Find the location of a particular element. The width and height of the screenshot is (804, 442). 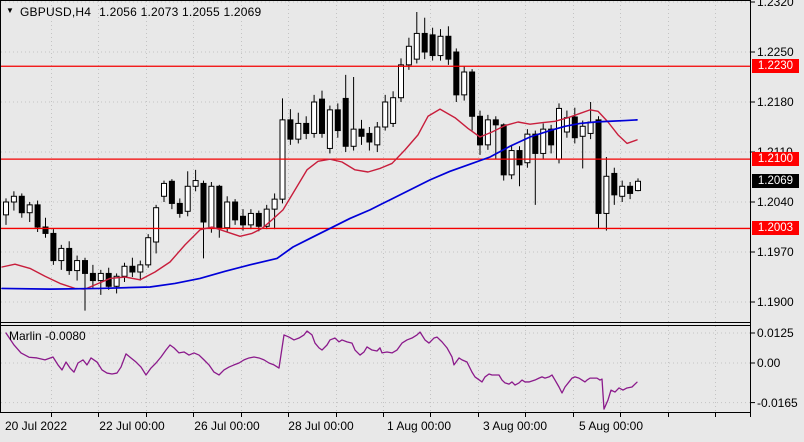

price-tick-label: 1.1970 is located at coordinates (775, 252).